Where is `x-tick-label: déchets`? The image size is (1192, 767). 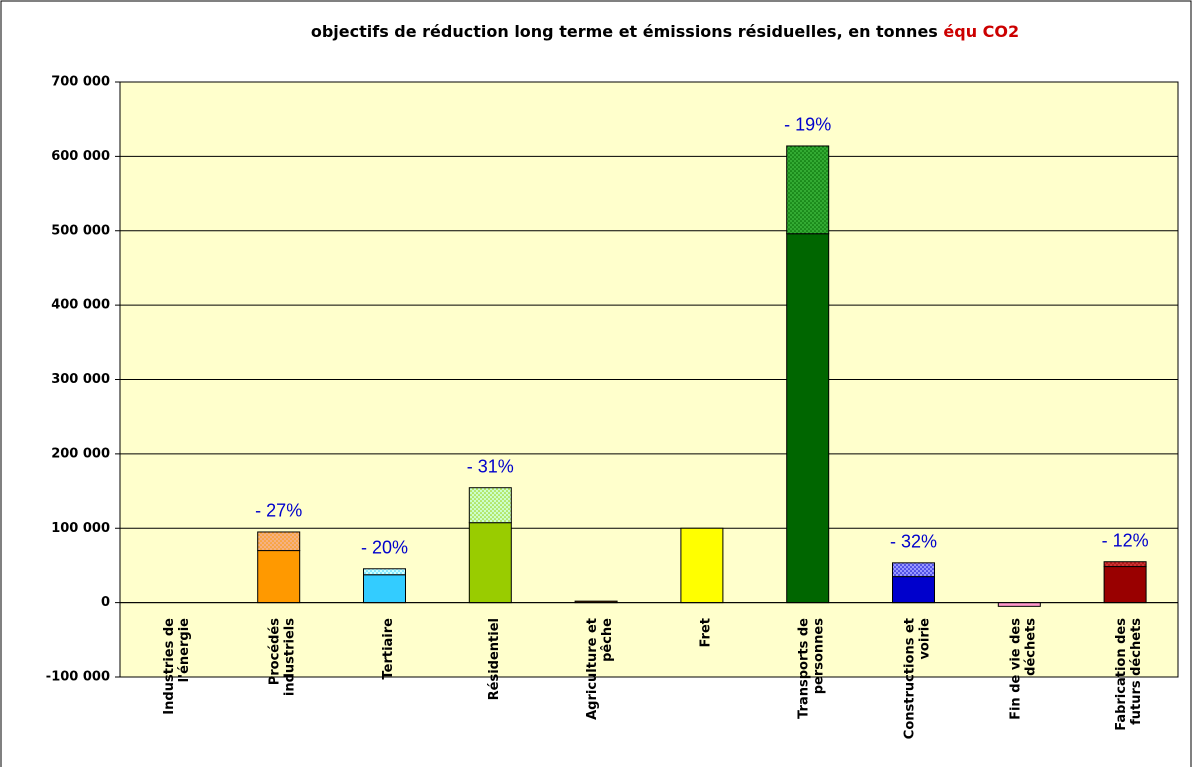 x-tick-label: déchets is located at coordinates (1030, 647).